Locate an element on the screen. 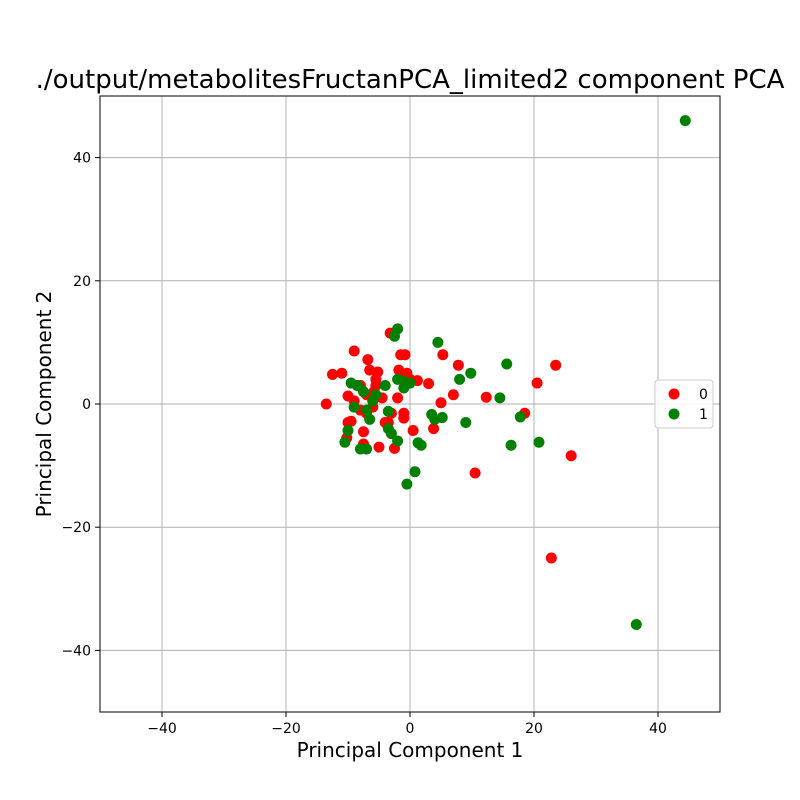 This screenshot has height=800, width=800. x-tick-label: 0 is located at coordinates (410, 729).